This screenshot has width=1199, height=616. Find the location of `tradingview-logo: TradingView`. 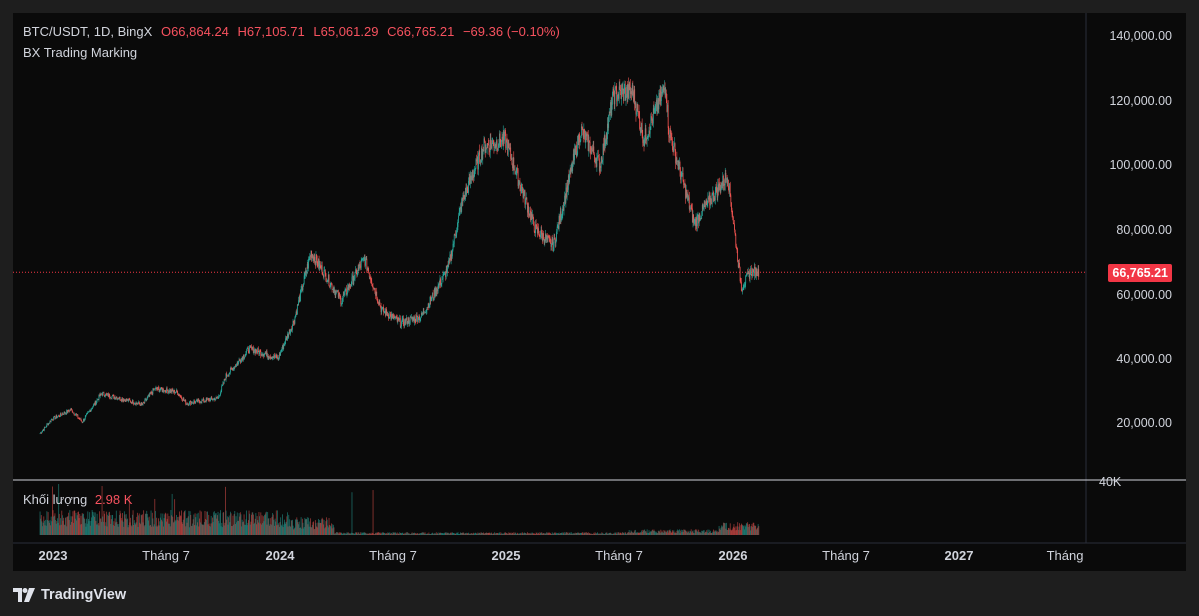

tradingview-logo: TradingView is located at coordinates (69, 595).